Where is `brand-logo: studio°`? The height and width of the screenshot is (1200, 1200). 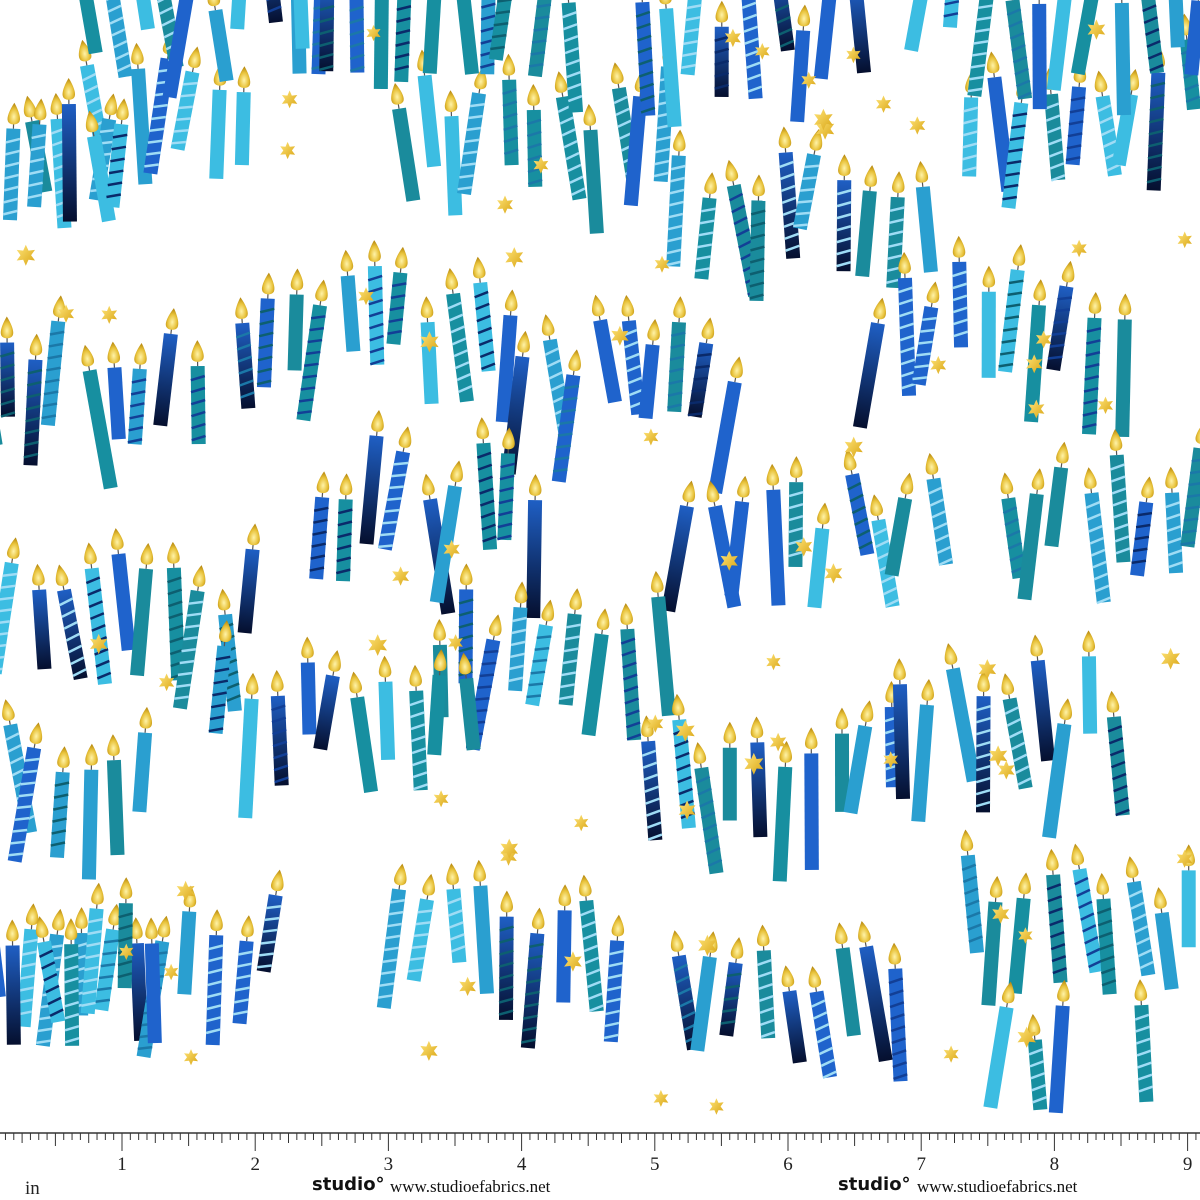 brand-logo: studio° is located at coordinates (348, 1184).